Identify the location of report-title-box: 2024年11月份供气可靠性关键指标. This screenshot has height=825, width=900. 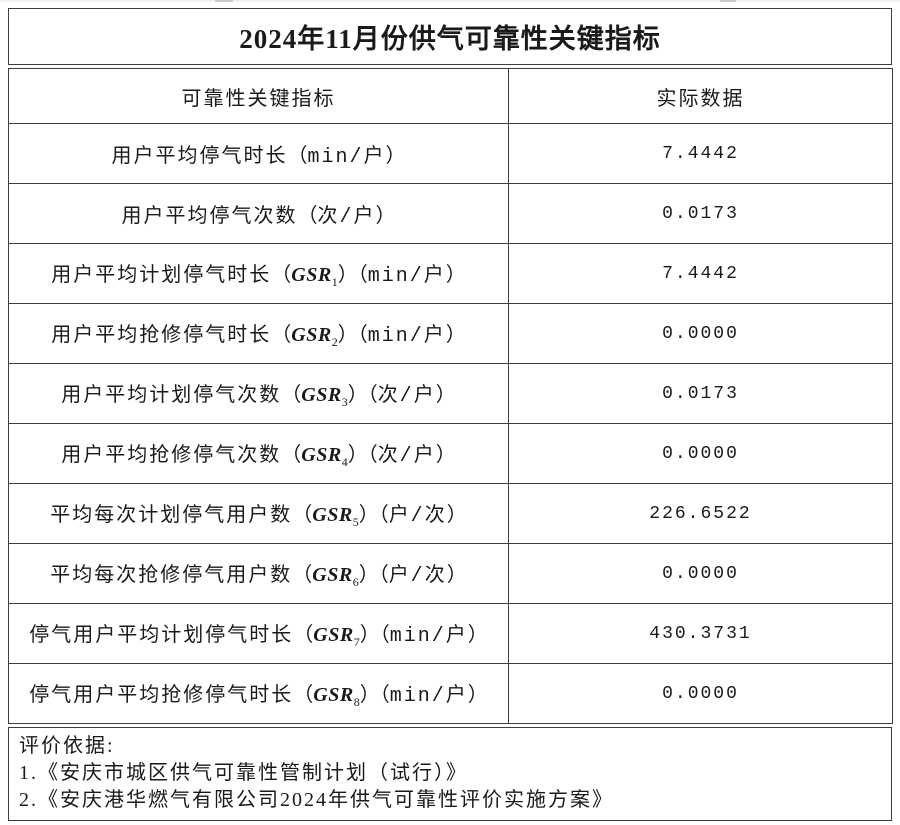
(450, 36).